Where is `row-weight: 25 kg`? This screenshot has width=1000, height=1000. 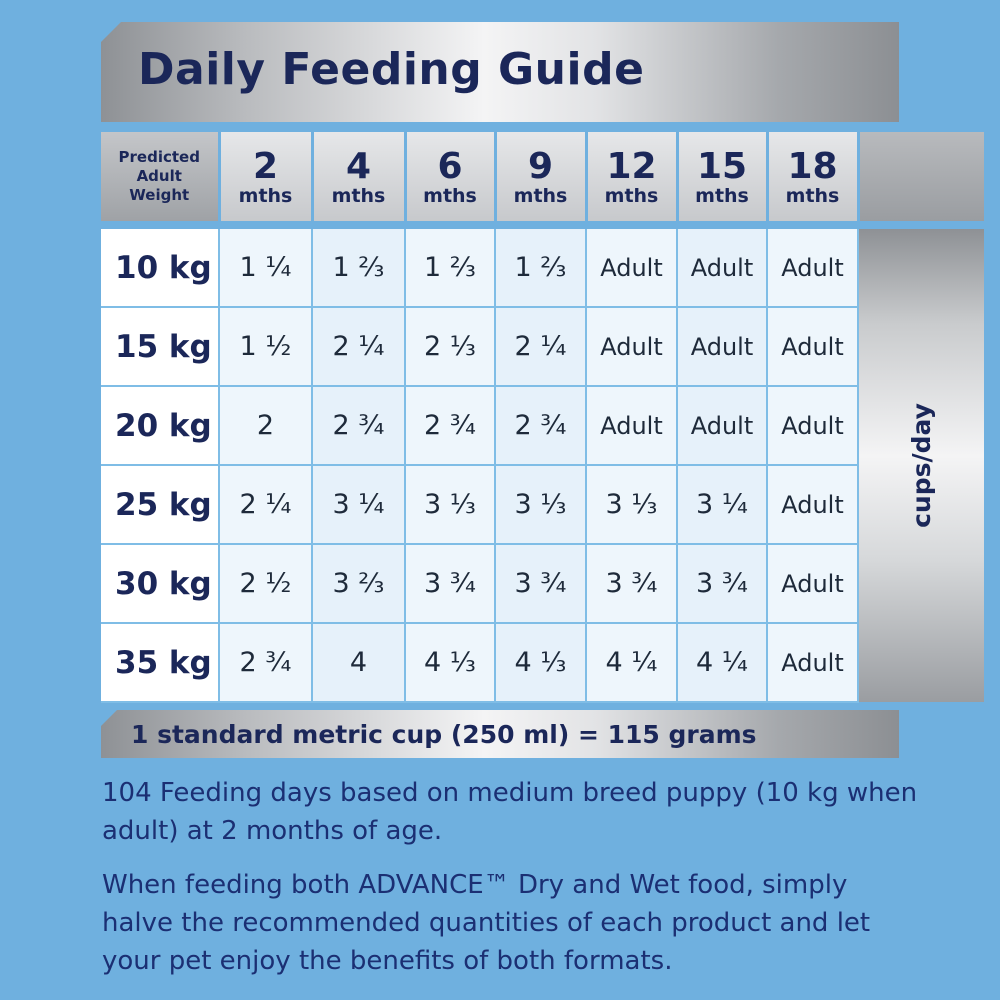
row-weight: 25 kg is located at coordinates (160, 505).